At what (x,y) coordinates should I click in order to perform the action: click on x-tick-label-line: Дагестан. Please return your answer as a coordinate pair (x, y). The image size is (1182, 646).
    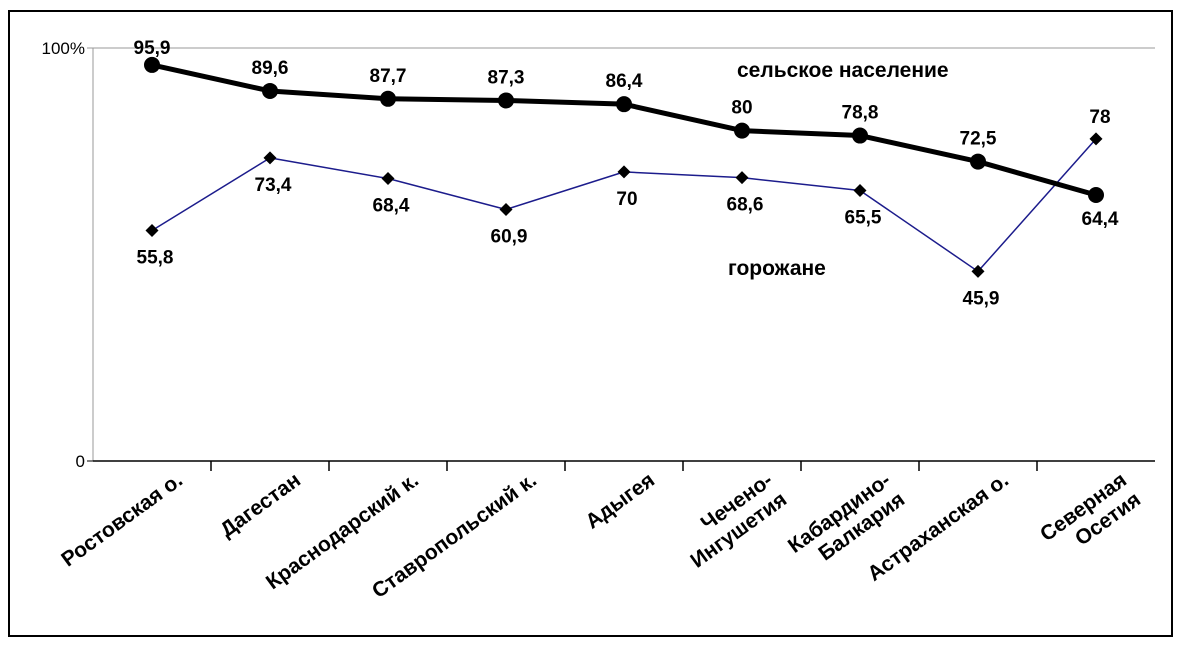
    Looking at the image, I should click on (260, 504).